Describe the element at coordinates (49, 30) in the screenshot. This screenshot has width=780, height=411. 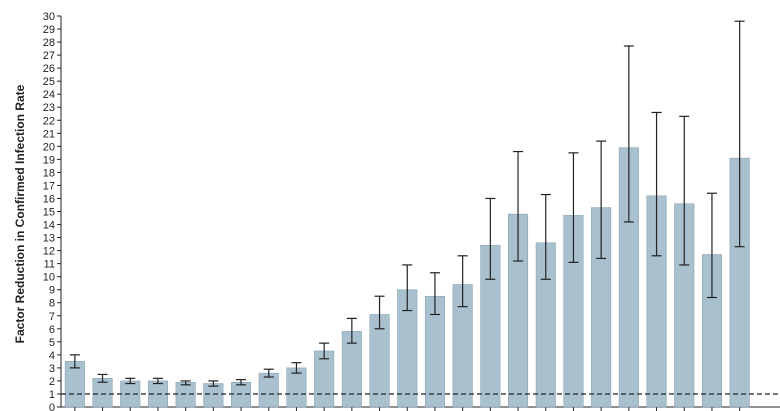
I see `y-tick-label-29: 29` at that location.